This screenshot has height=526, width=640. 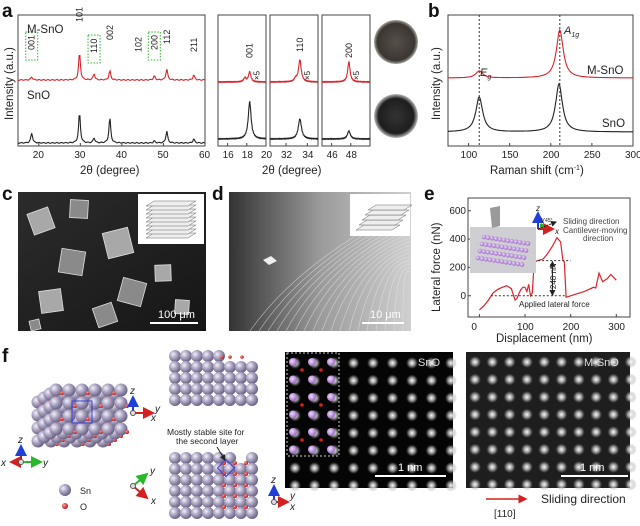 I want to click on panel-label-c: c, so click(x=7, y=194).